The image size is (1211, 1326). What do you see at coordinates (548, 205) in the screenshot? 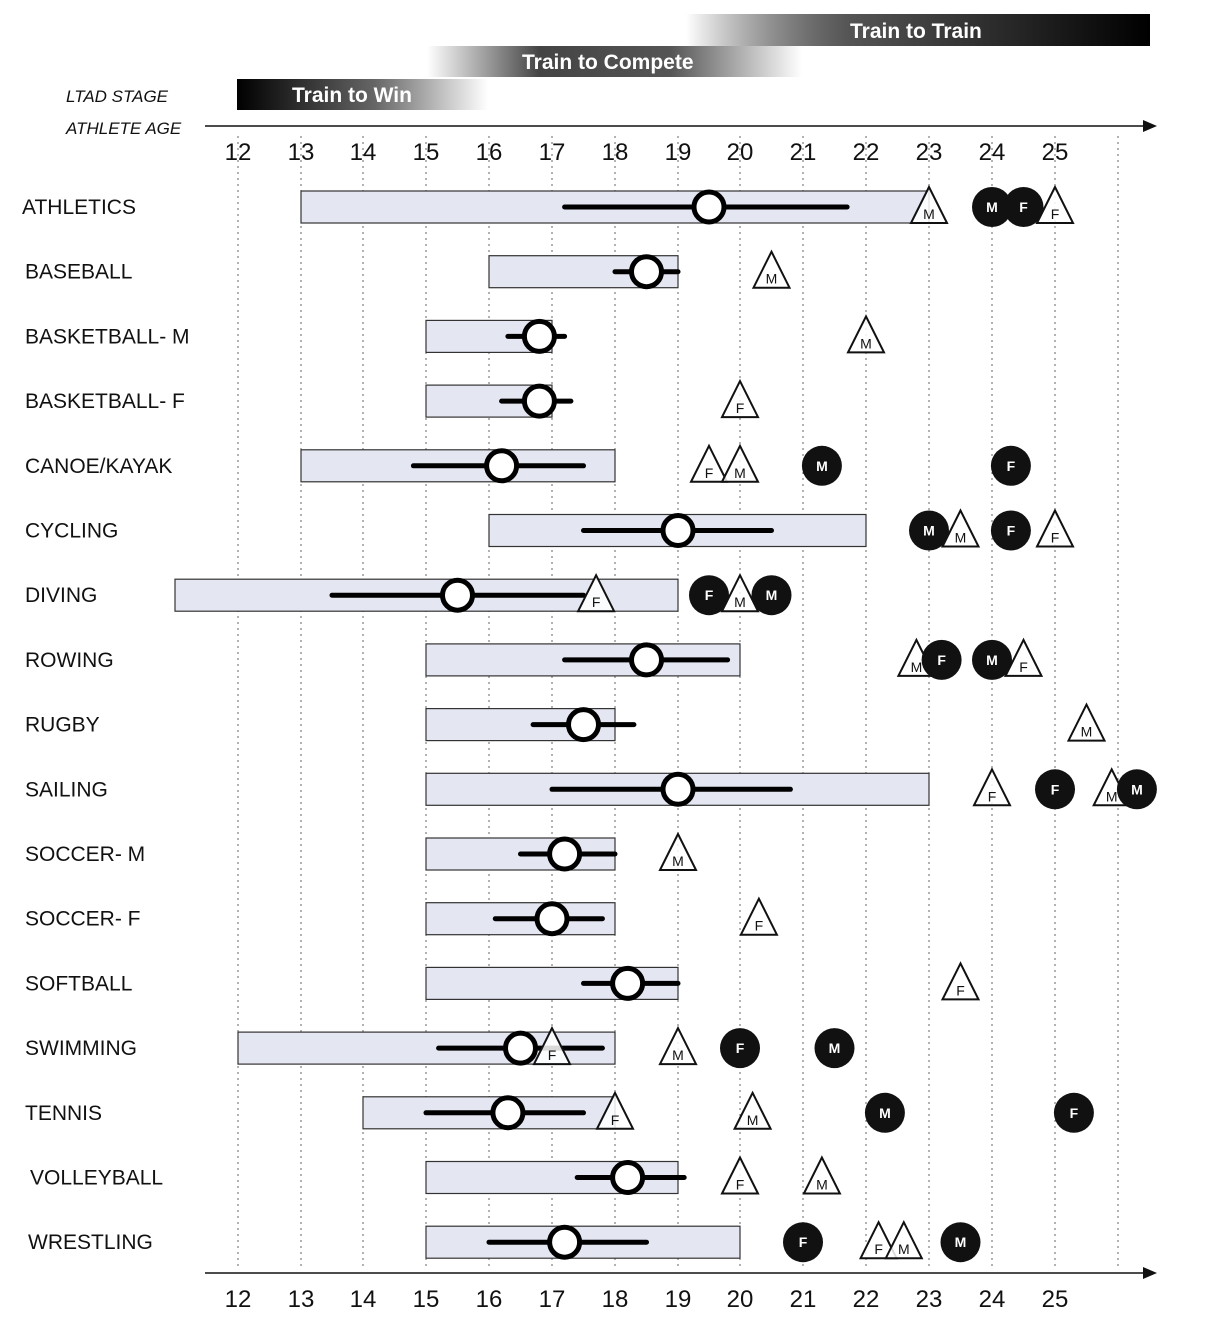
I see `sport-row-athletics: ATHLETICS M M F F` at bounding box center [548, 205].